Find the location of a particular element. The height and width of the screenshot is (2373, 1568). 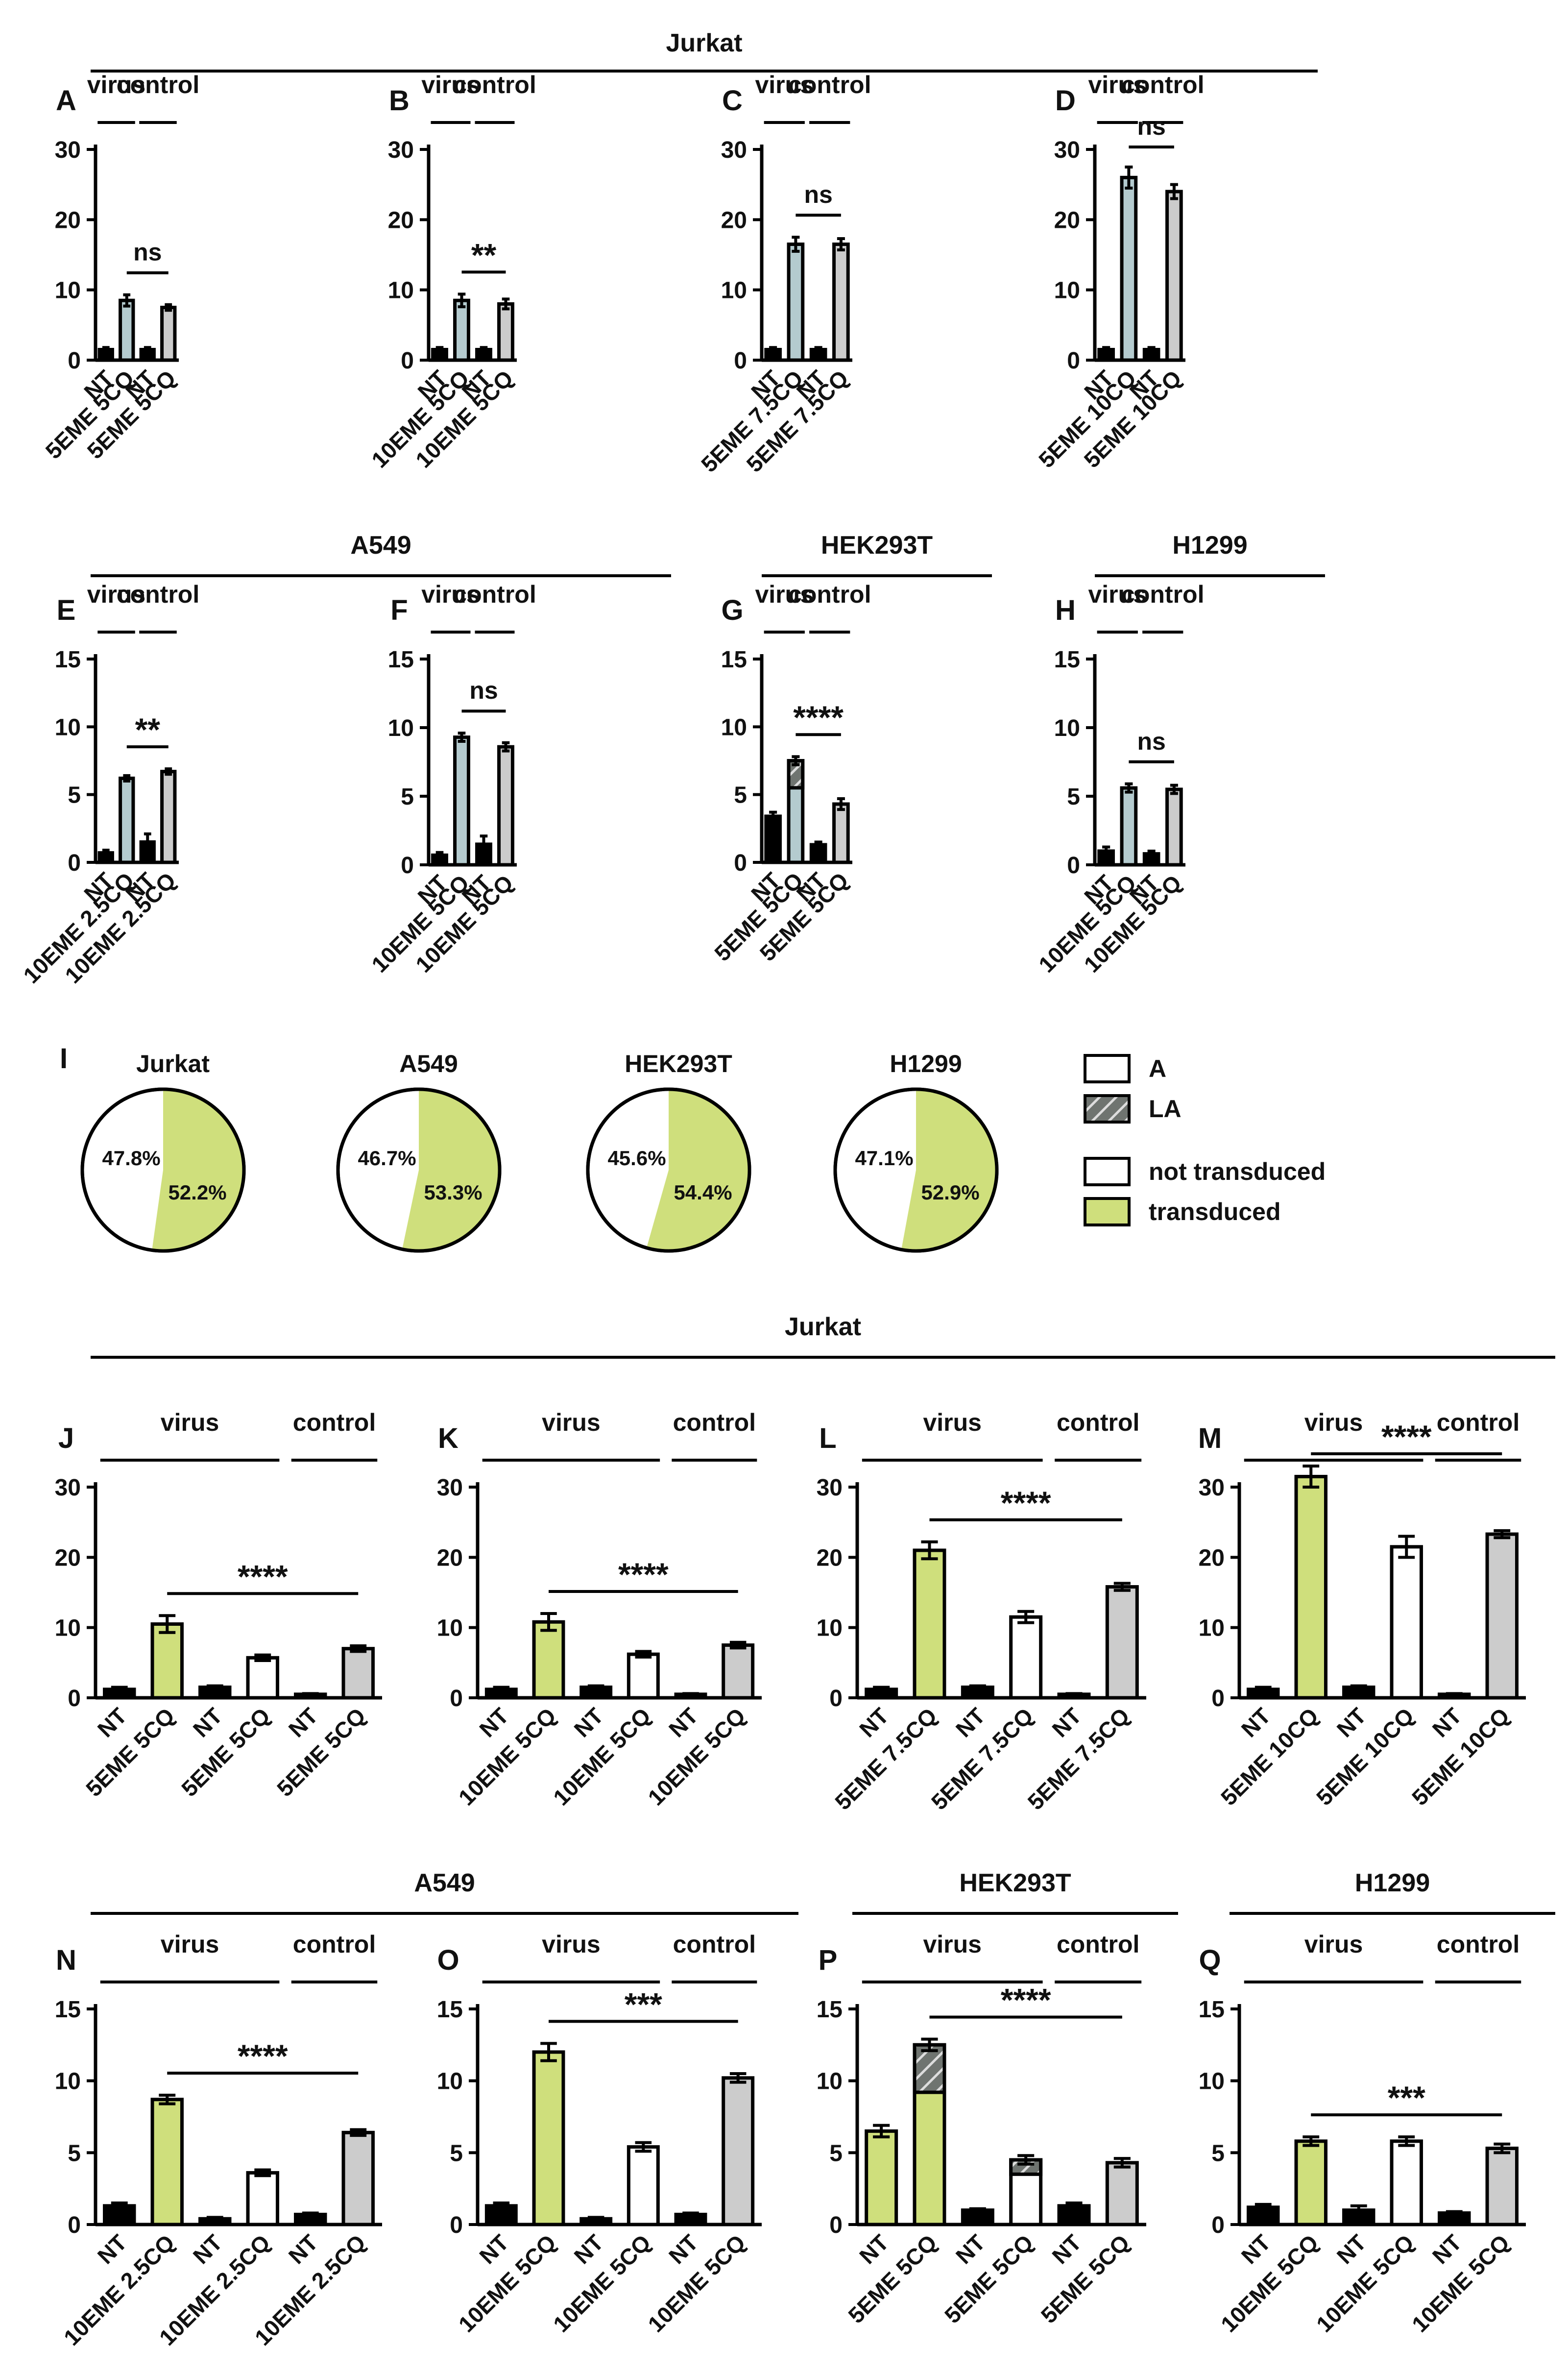

cell-line-header: H1299 is located at coordinates (1210, 554).